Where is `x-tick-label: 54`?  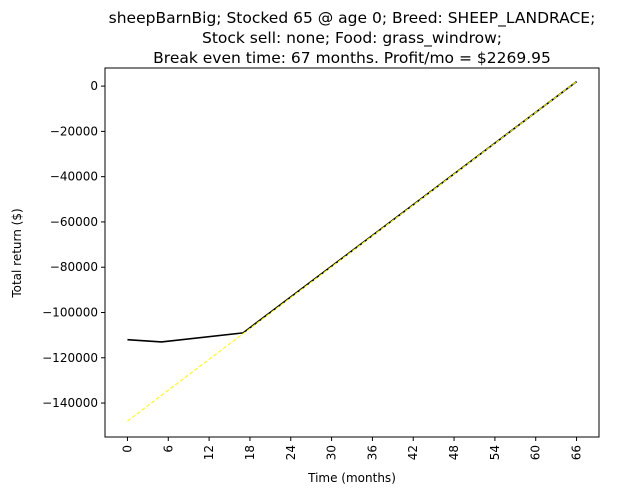
x-tick-label: 54 is located at coordinates (495, 452).